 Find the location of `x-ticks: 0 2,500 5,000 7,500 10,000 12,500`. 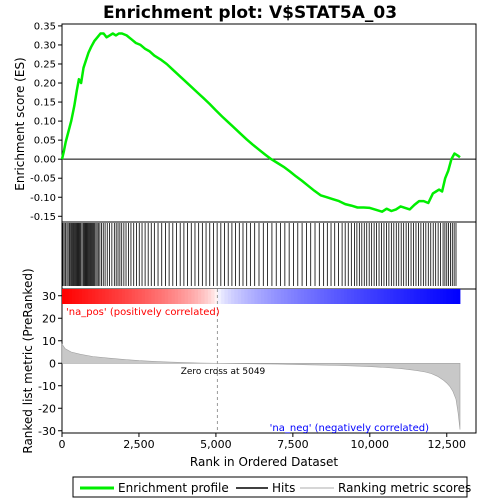

x-ticks: 0 2,500 5,000 7,500 10,000 12,500 is located at coordinates (263, 442).